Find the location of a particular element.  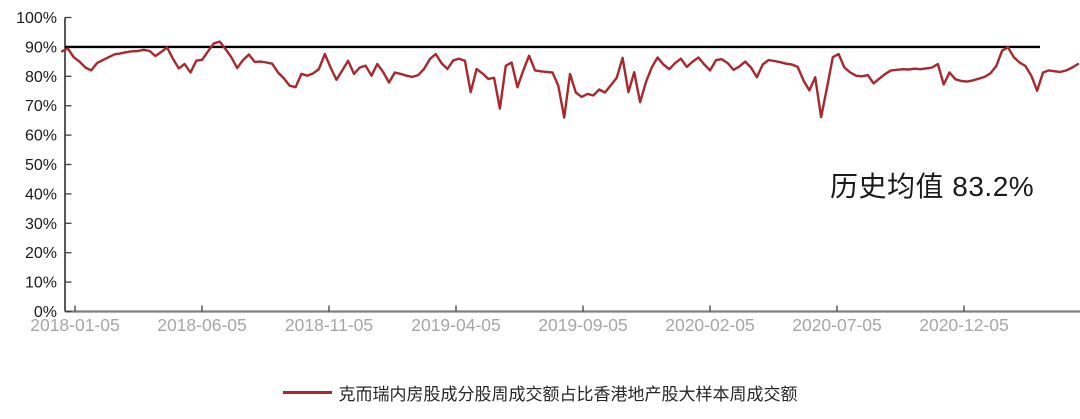

y-axis-tick-label: 20% is located at coordinates (41, 253).